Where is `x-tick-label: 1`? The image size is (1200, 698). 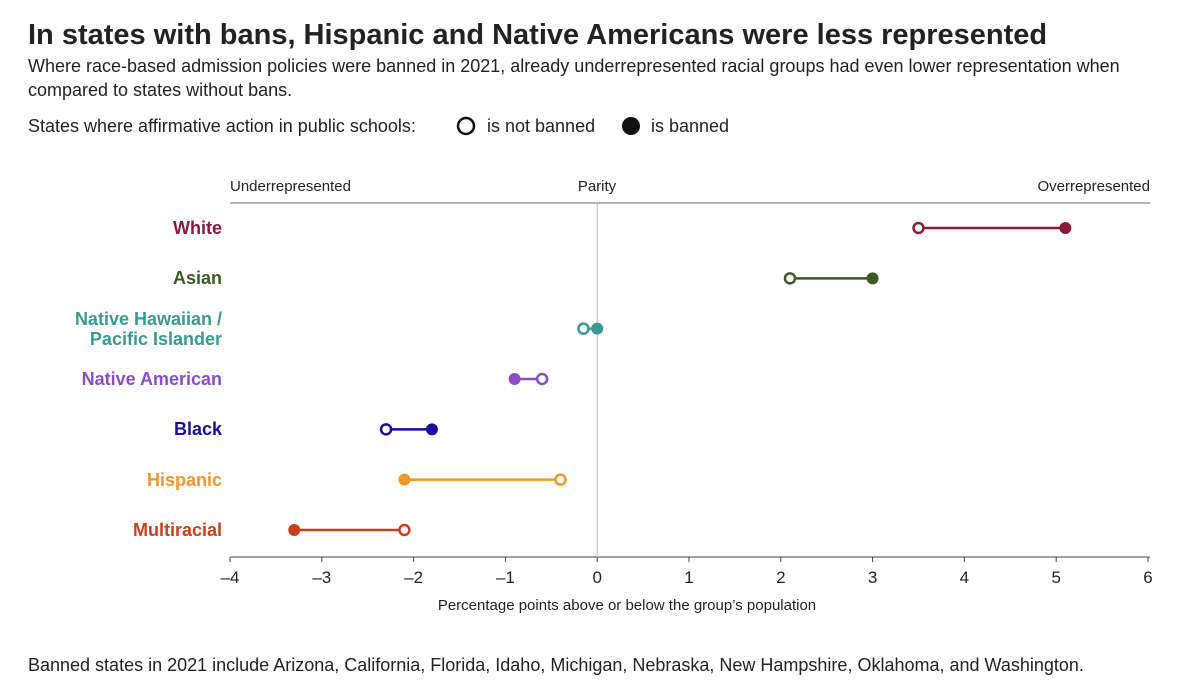 x-tick-label: 1 is located at coordinates (688, 577).